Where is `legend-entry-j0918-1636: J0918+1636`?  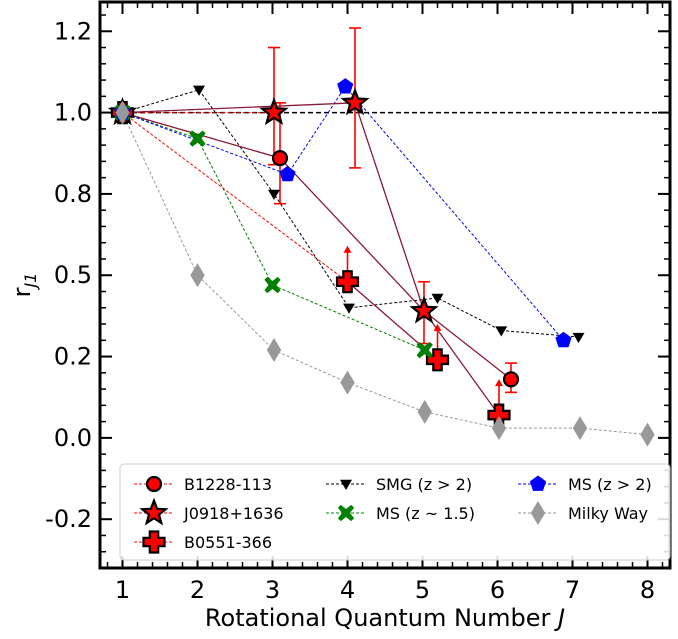
legend-entry-j0918-1636: J0918+1636 is located at coordinates (209, 511).